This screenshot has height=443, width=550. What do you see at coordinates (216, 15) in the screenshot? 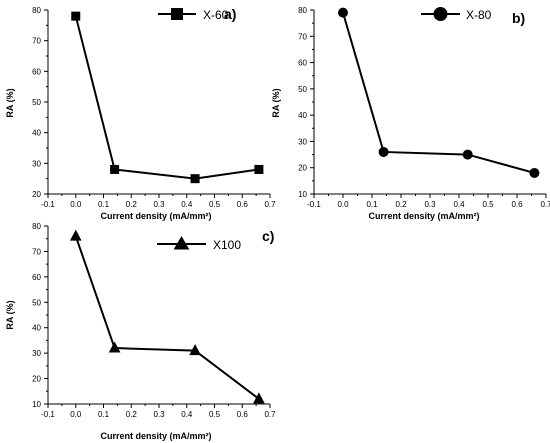
I see `legend-label: X-60` at bounding box center [216, 15].